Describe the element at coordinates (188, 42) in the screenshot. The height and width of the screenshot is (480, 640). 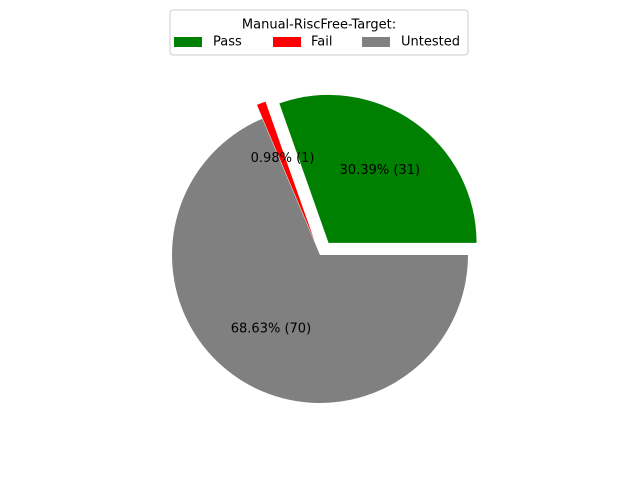
I see `legend-swatch-pass` at that location.